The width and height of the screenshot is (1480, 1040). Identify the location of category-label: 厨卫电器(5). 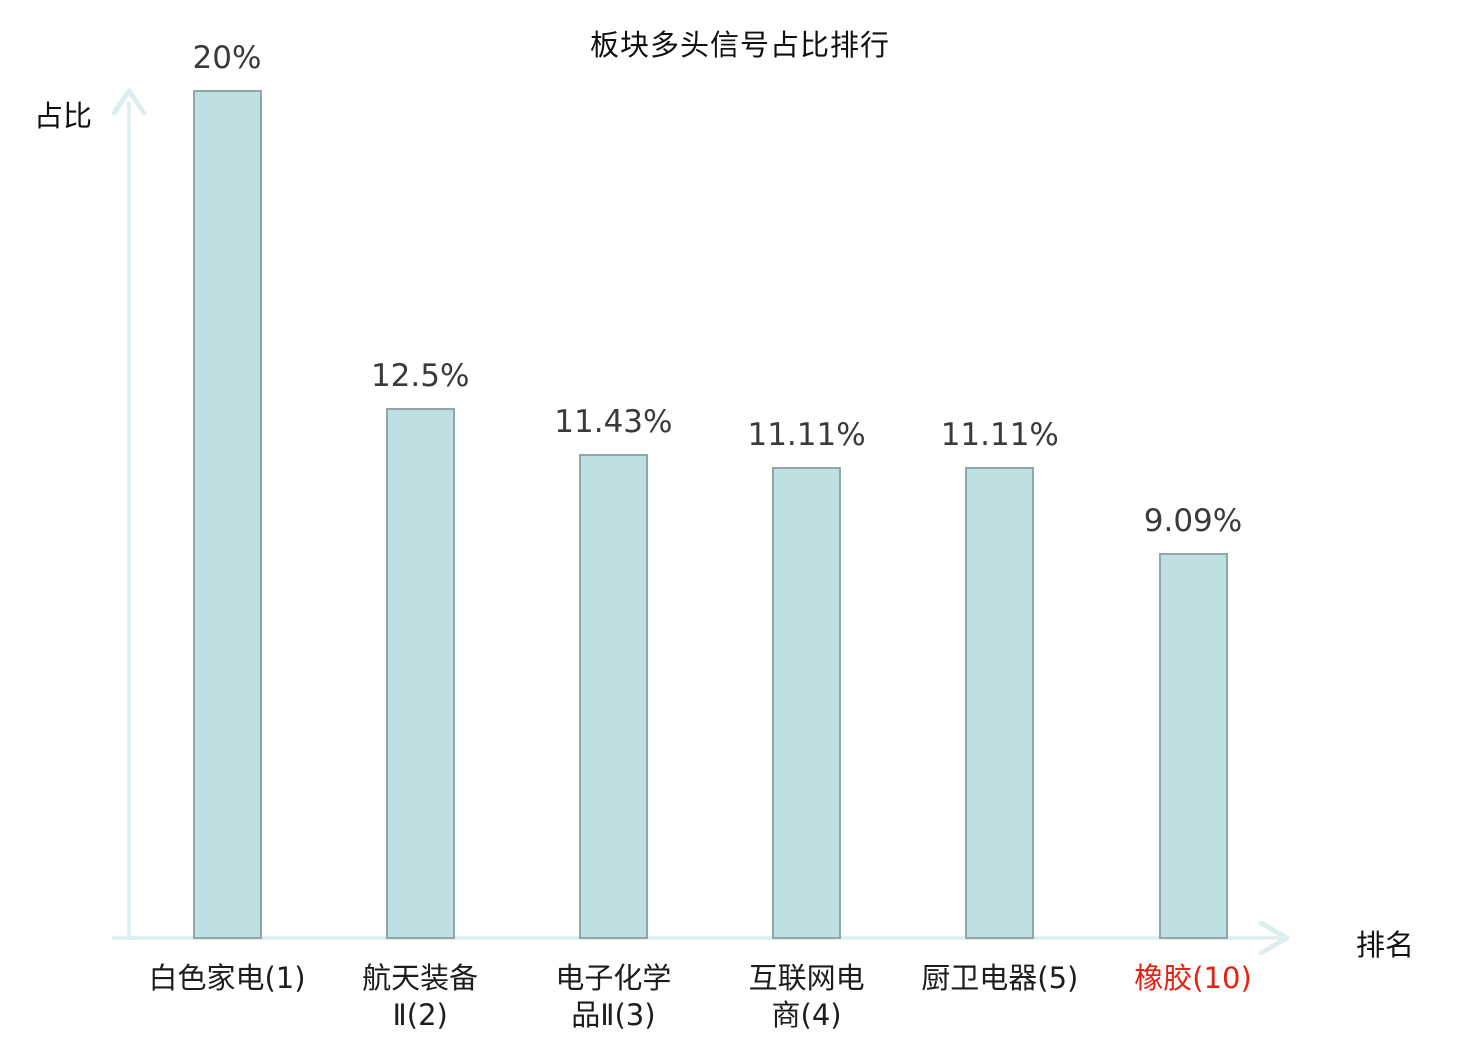
(1000, 978).